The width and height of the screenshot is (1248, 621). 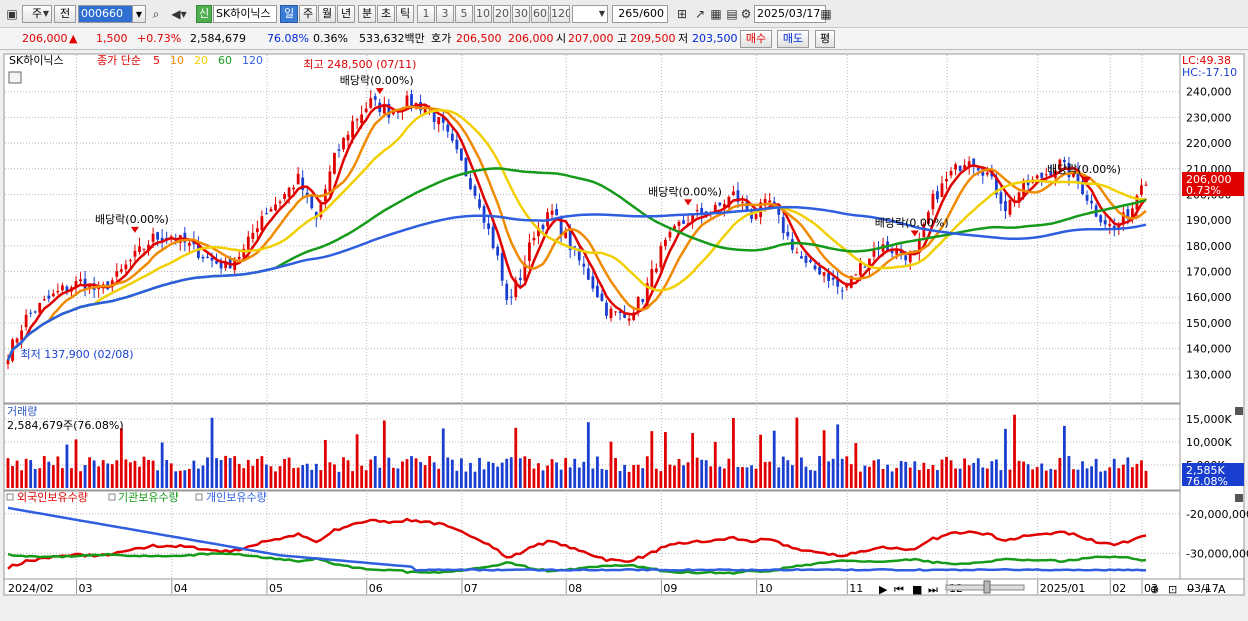 What do you see at coordinates (826, 14) in the screenshot?
I see `calendar-icon: ▦` at bounding box center [826, 14].